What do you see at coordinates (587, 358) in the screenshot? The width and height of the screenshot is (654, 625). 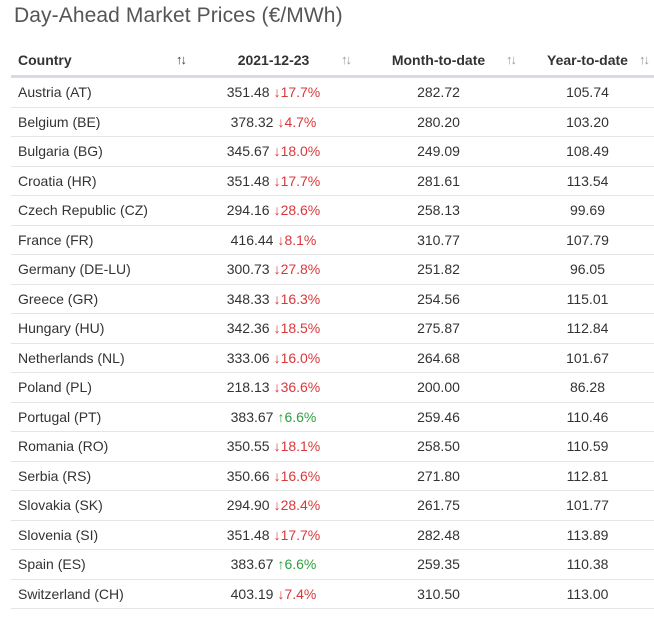 I see `year-to-date-cell: 101.67` at bounding box center [587, 358].